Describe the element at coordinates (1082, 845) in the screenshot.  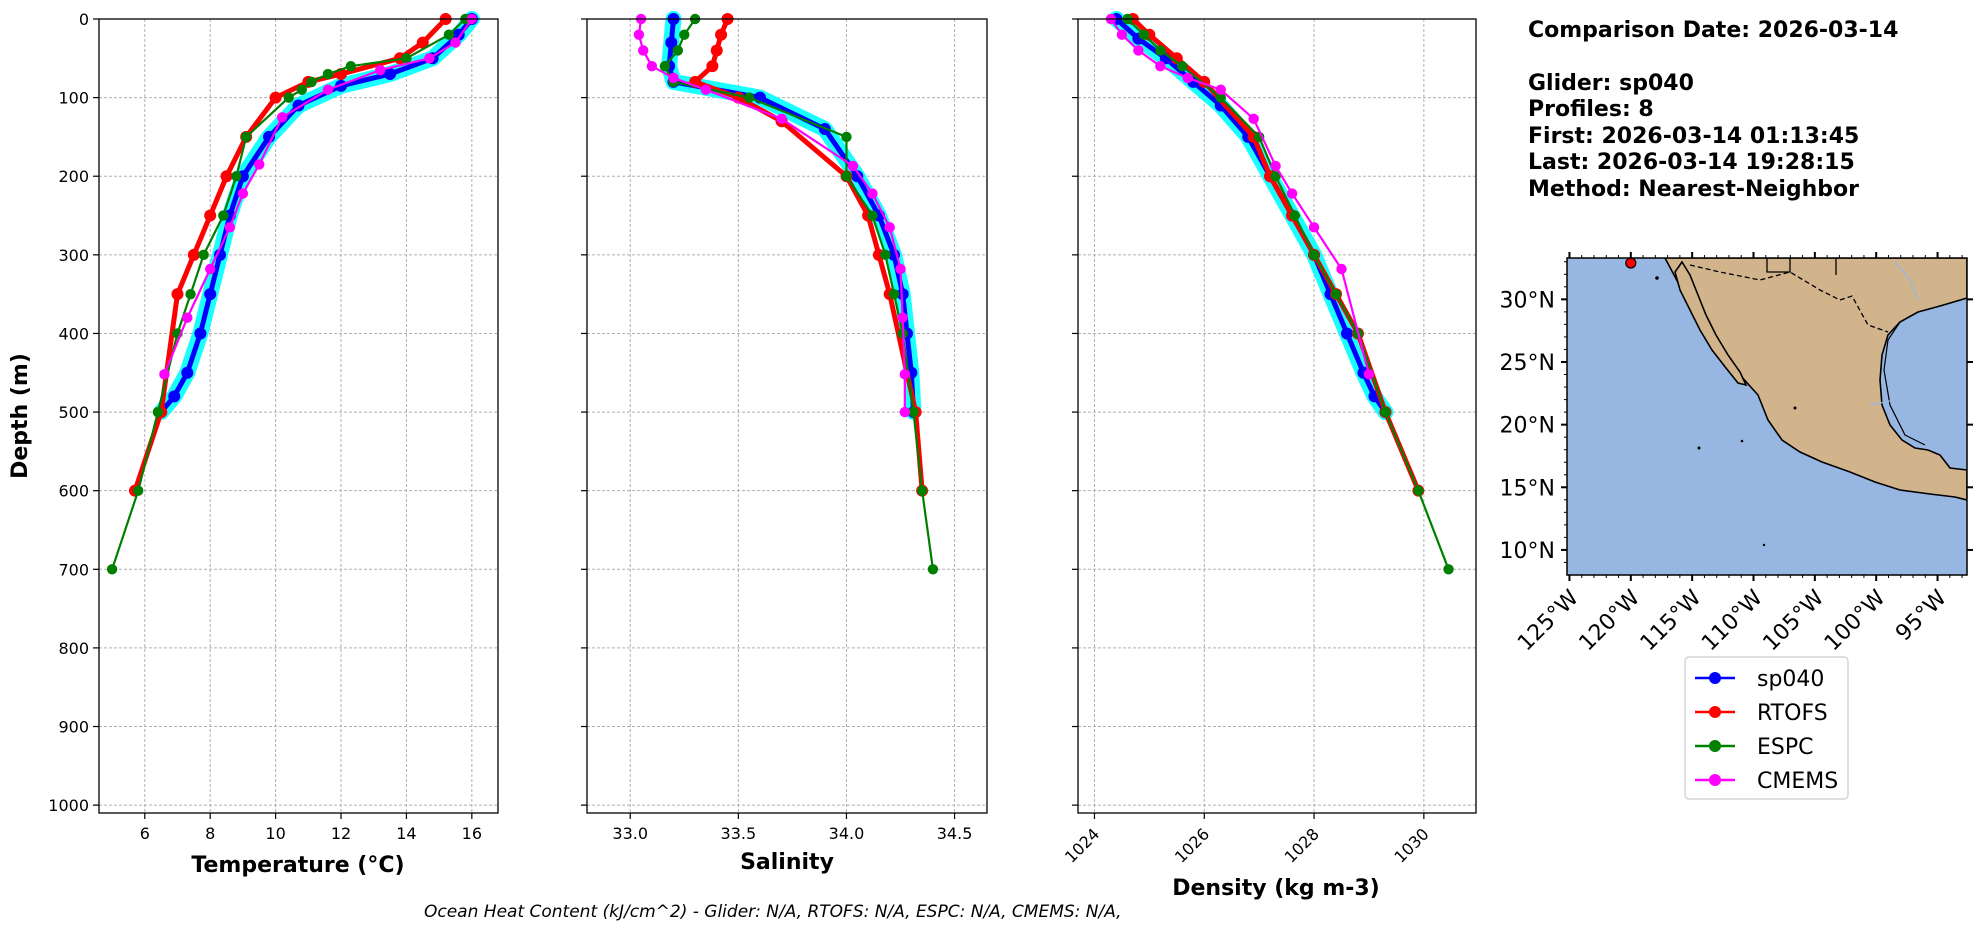
I see `x-tick-label: 1024` at that location.